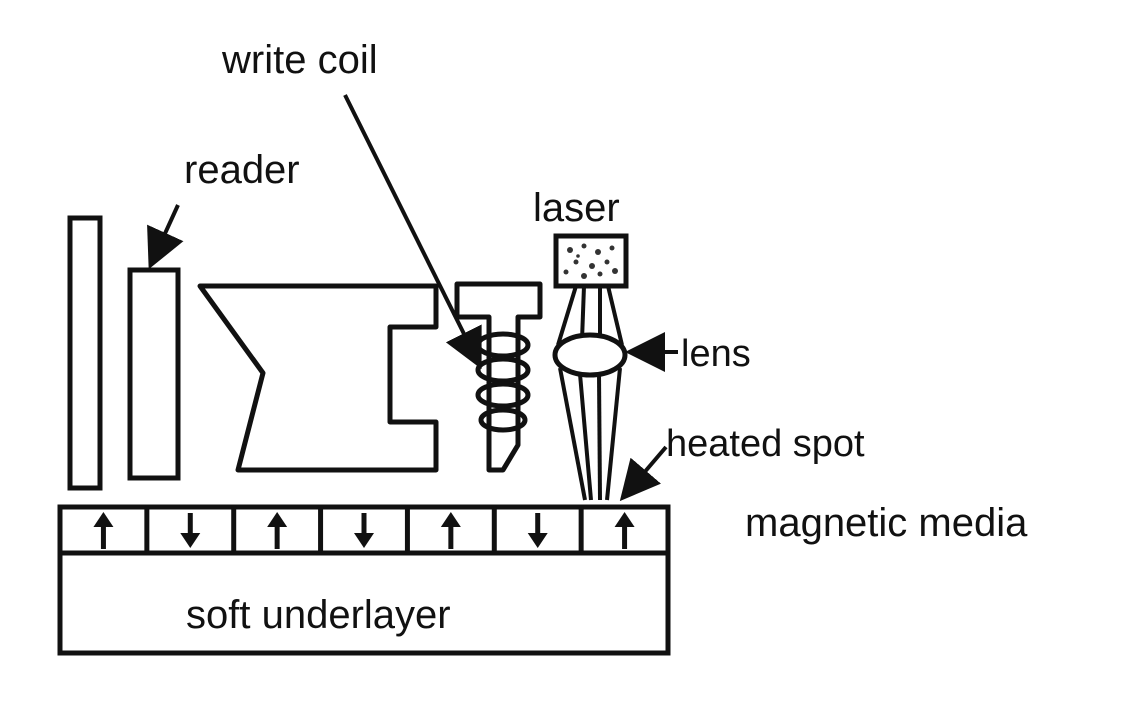  What do you see at coordinates (716, 354) in the screenshot?
I see `lens-label: lens` at bounding box center [716, 354].